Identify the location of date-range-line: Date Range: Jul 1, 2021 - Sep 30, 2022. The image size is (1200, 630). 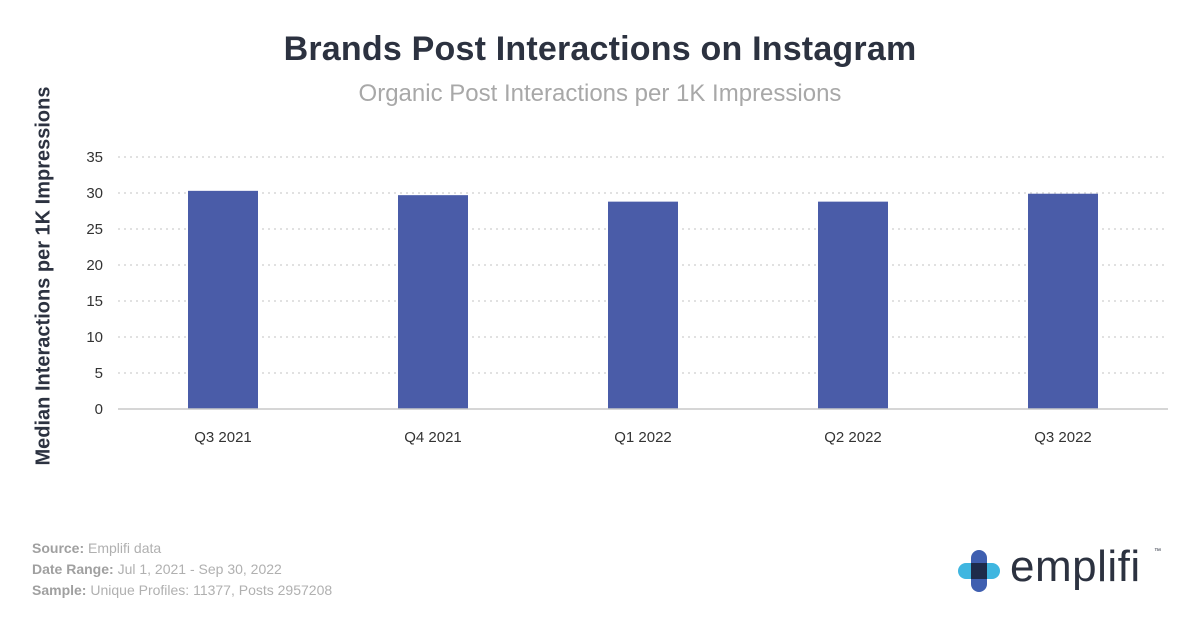
(182, 569).